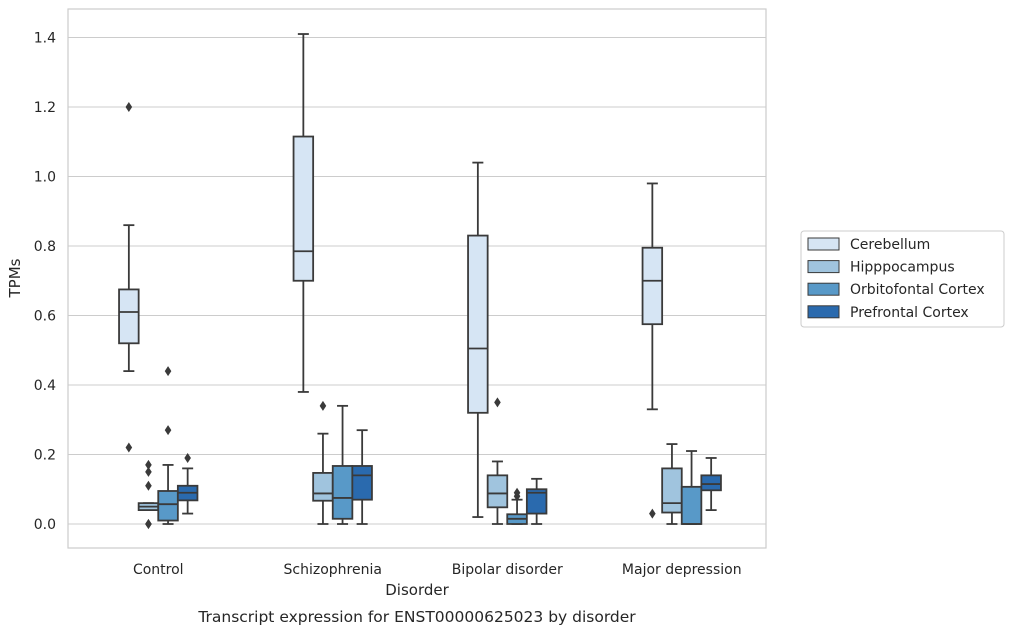 This screenshot has height=634, width=1014. I want to click on x-tick-label: Bipolar disorder, so click(507, 570).